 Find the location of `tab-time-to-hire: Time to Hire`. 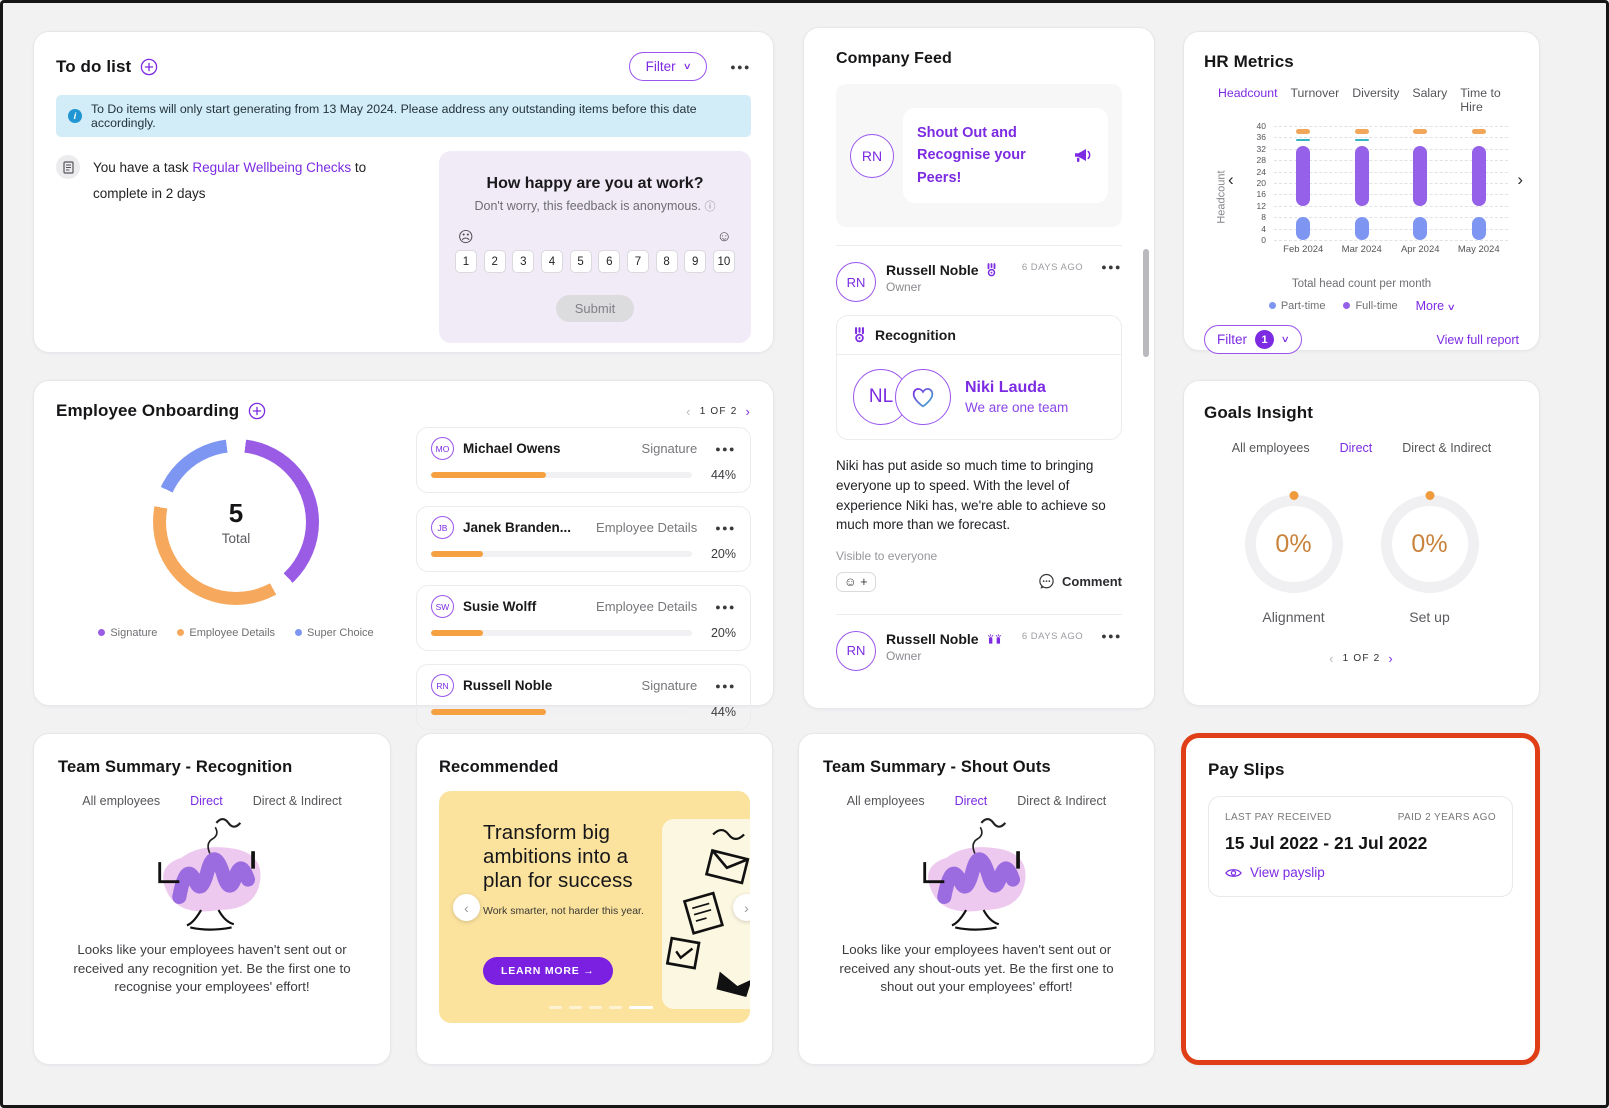

tab-time-to-hire: Time to Hire is located at coordinates (1480, 100).